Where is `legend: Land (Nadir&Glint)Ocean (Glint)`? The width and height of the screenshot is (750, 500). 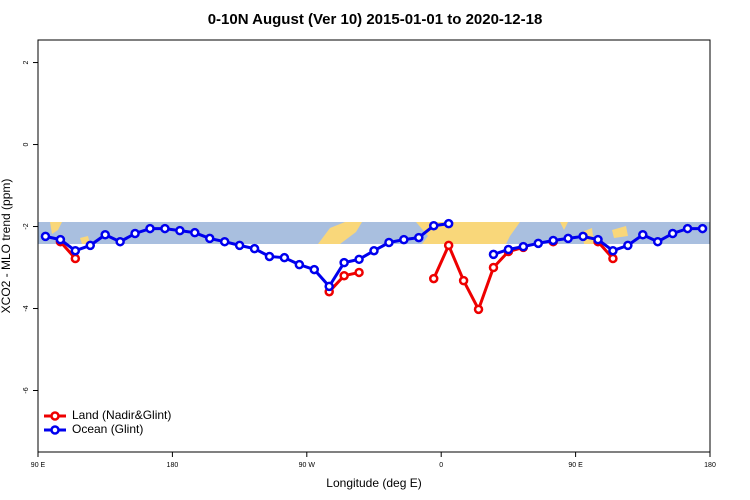
legend: Land (Nadir&Glint)Ocean (Glint) is located at coordinates (107, 422).